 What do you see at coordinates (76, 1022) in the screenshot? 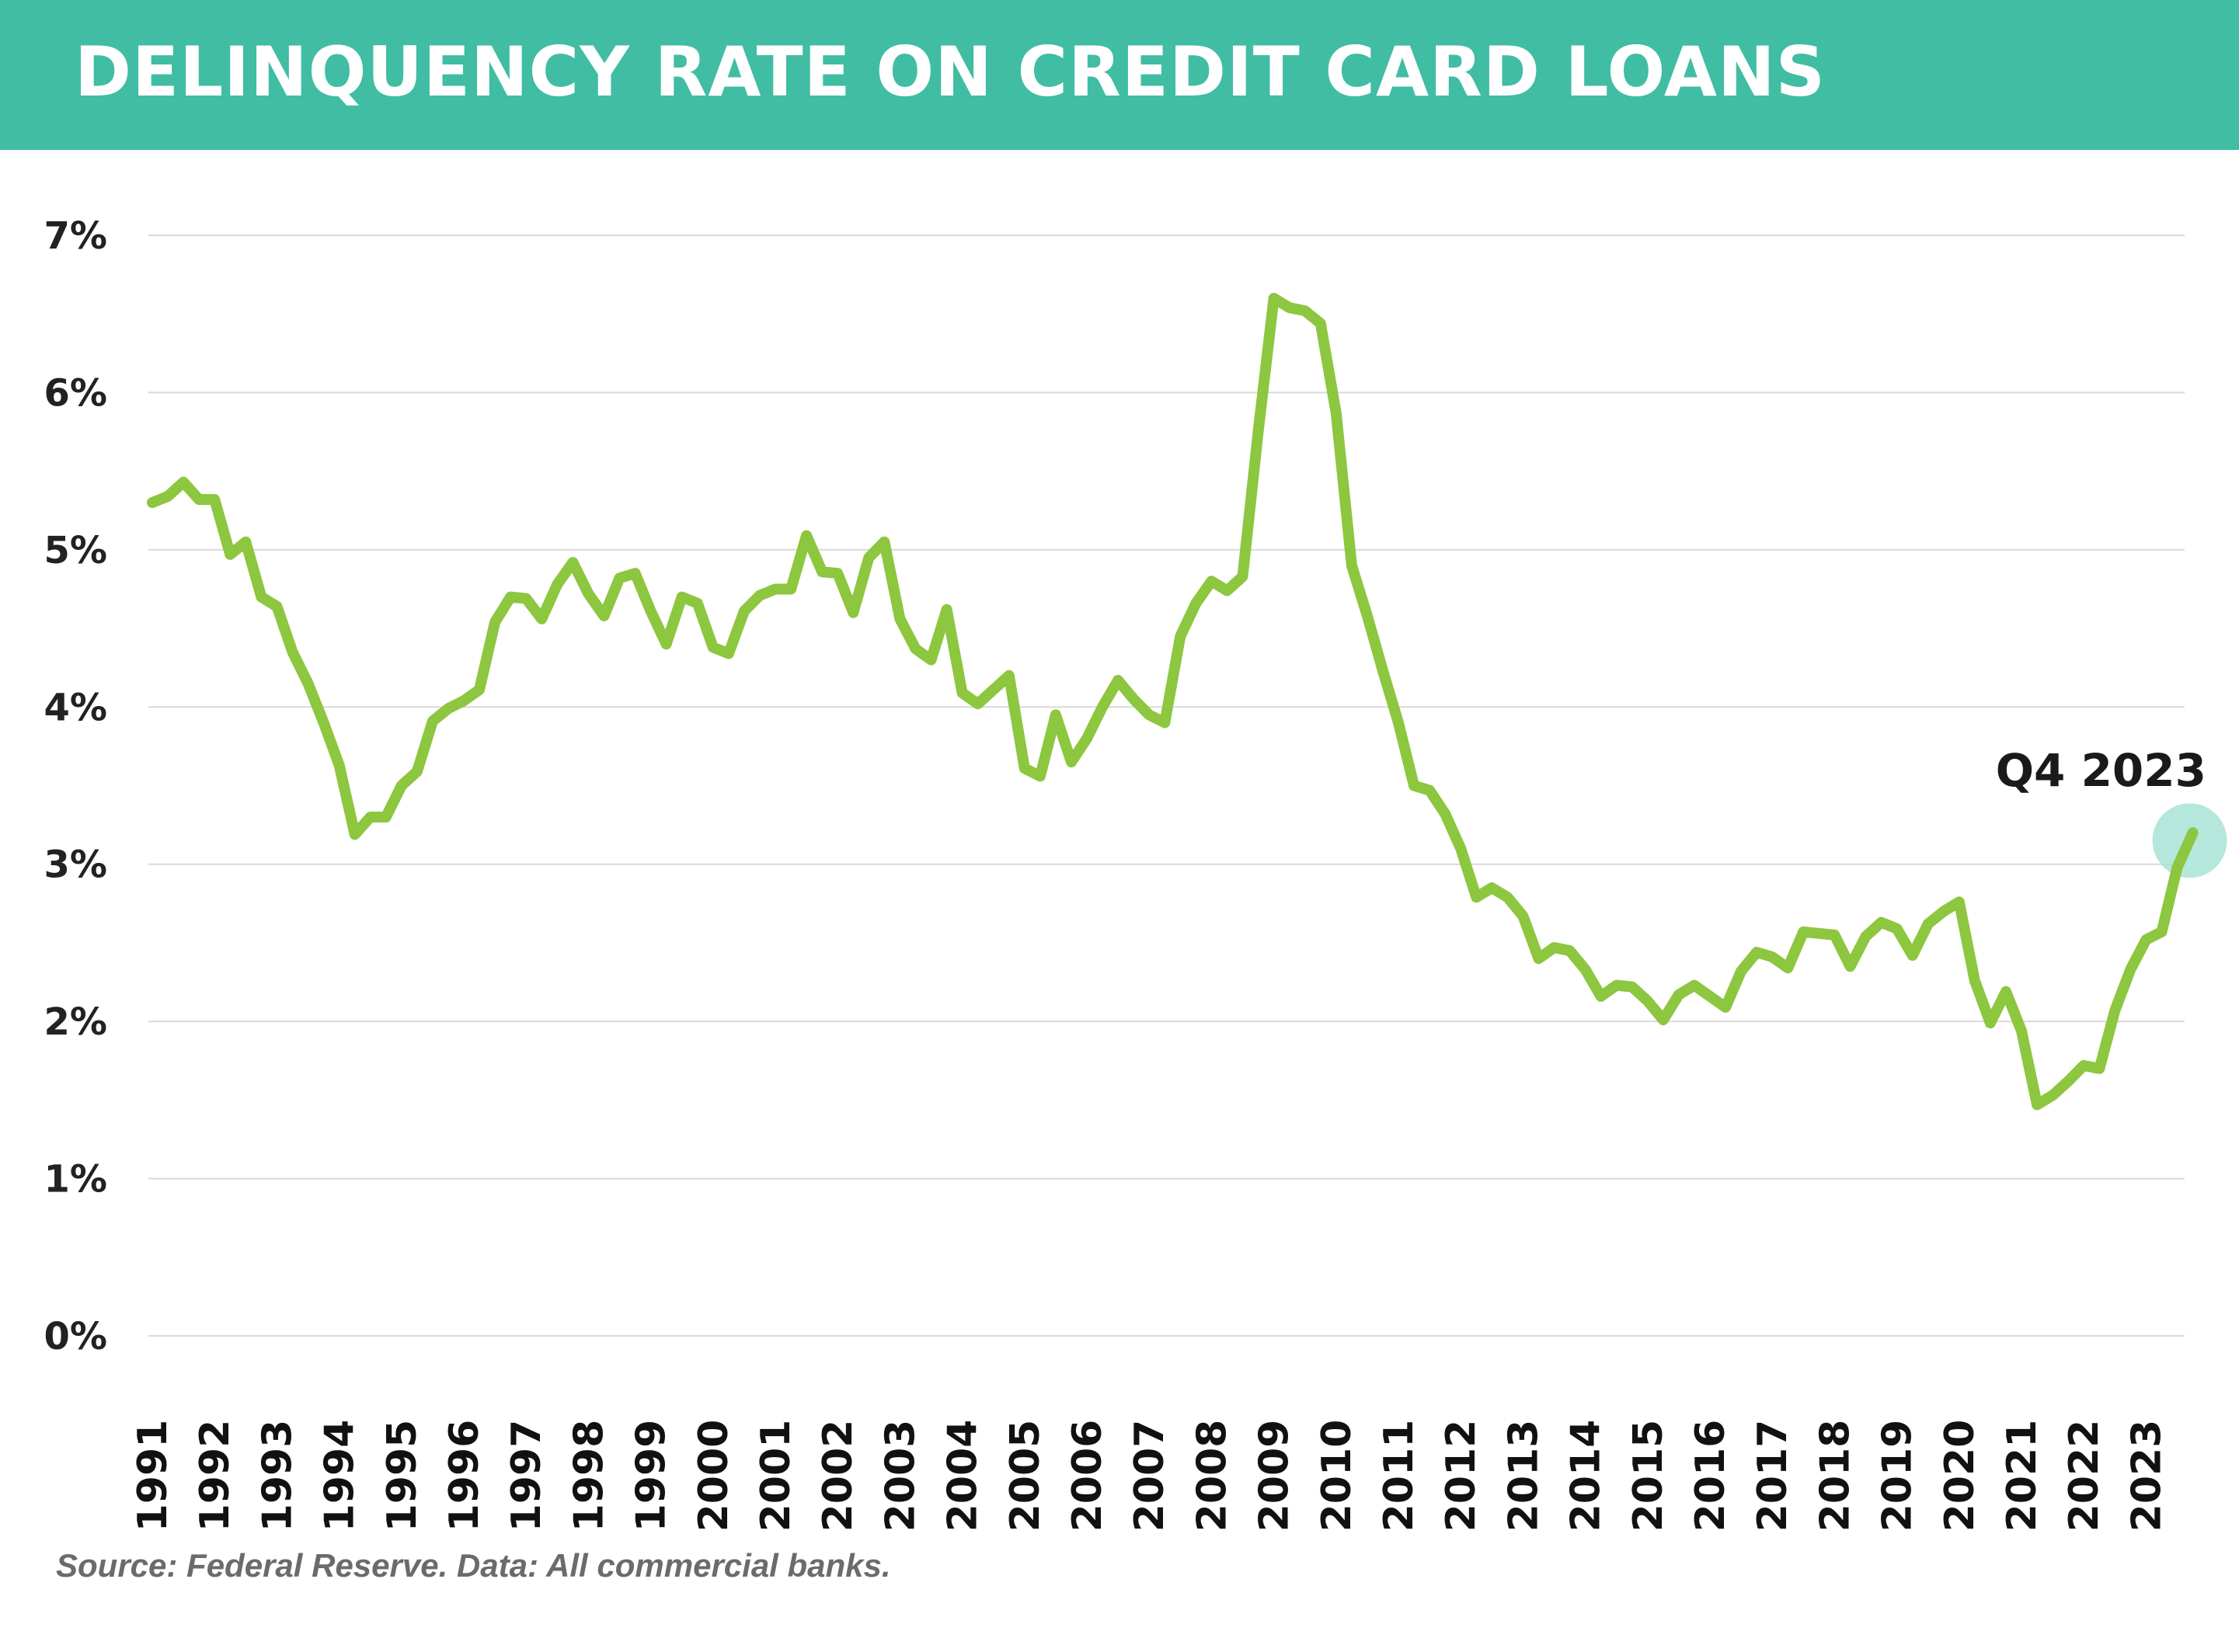
I see `y-tick-label: 2%` at bounding box center [76, 1022].